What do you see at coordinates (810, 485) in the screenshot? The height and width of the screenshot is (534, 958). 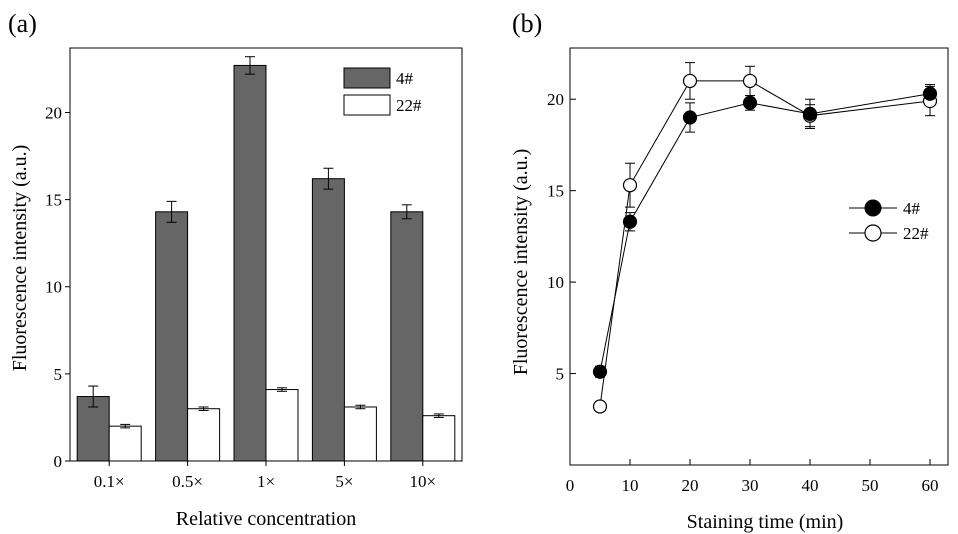 I see `x-tick-label: 40` at bounding box center [810, 485].